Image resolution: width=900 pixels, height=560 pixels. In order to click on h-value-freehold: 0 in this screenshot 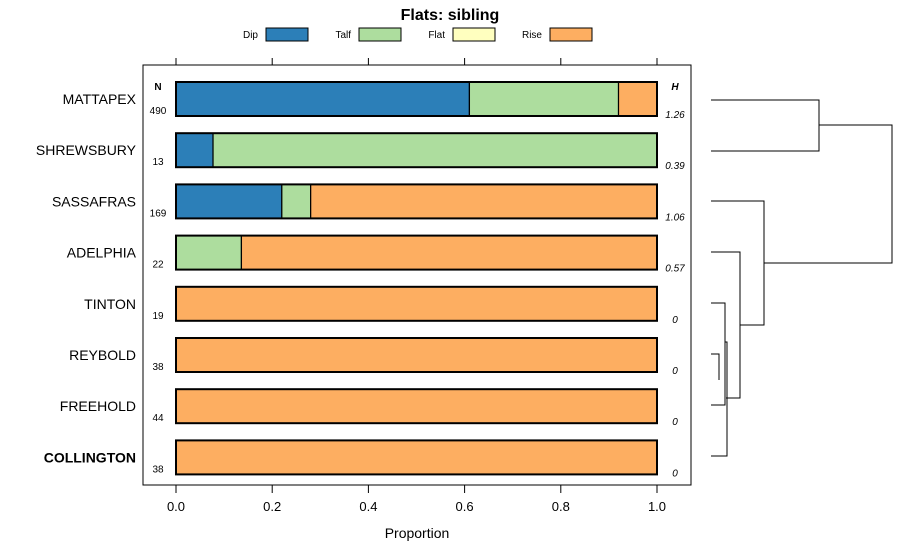, I will do `click(675, 422)`.